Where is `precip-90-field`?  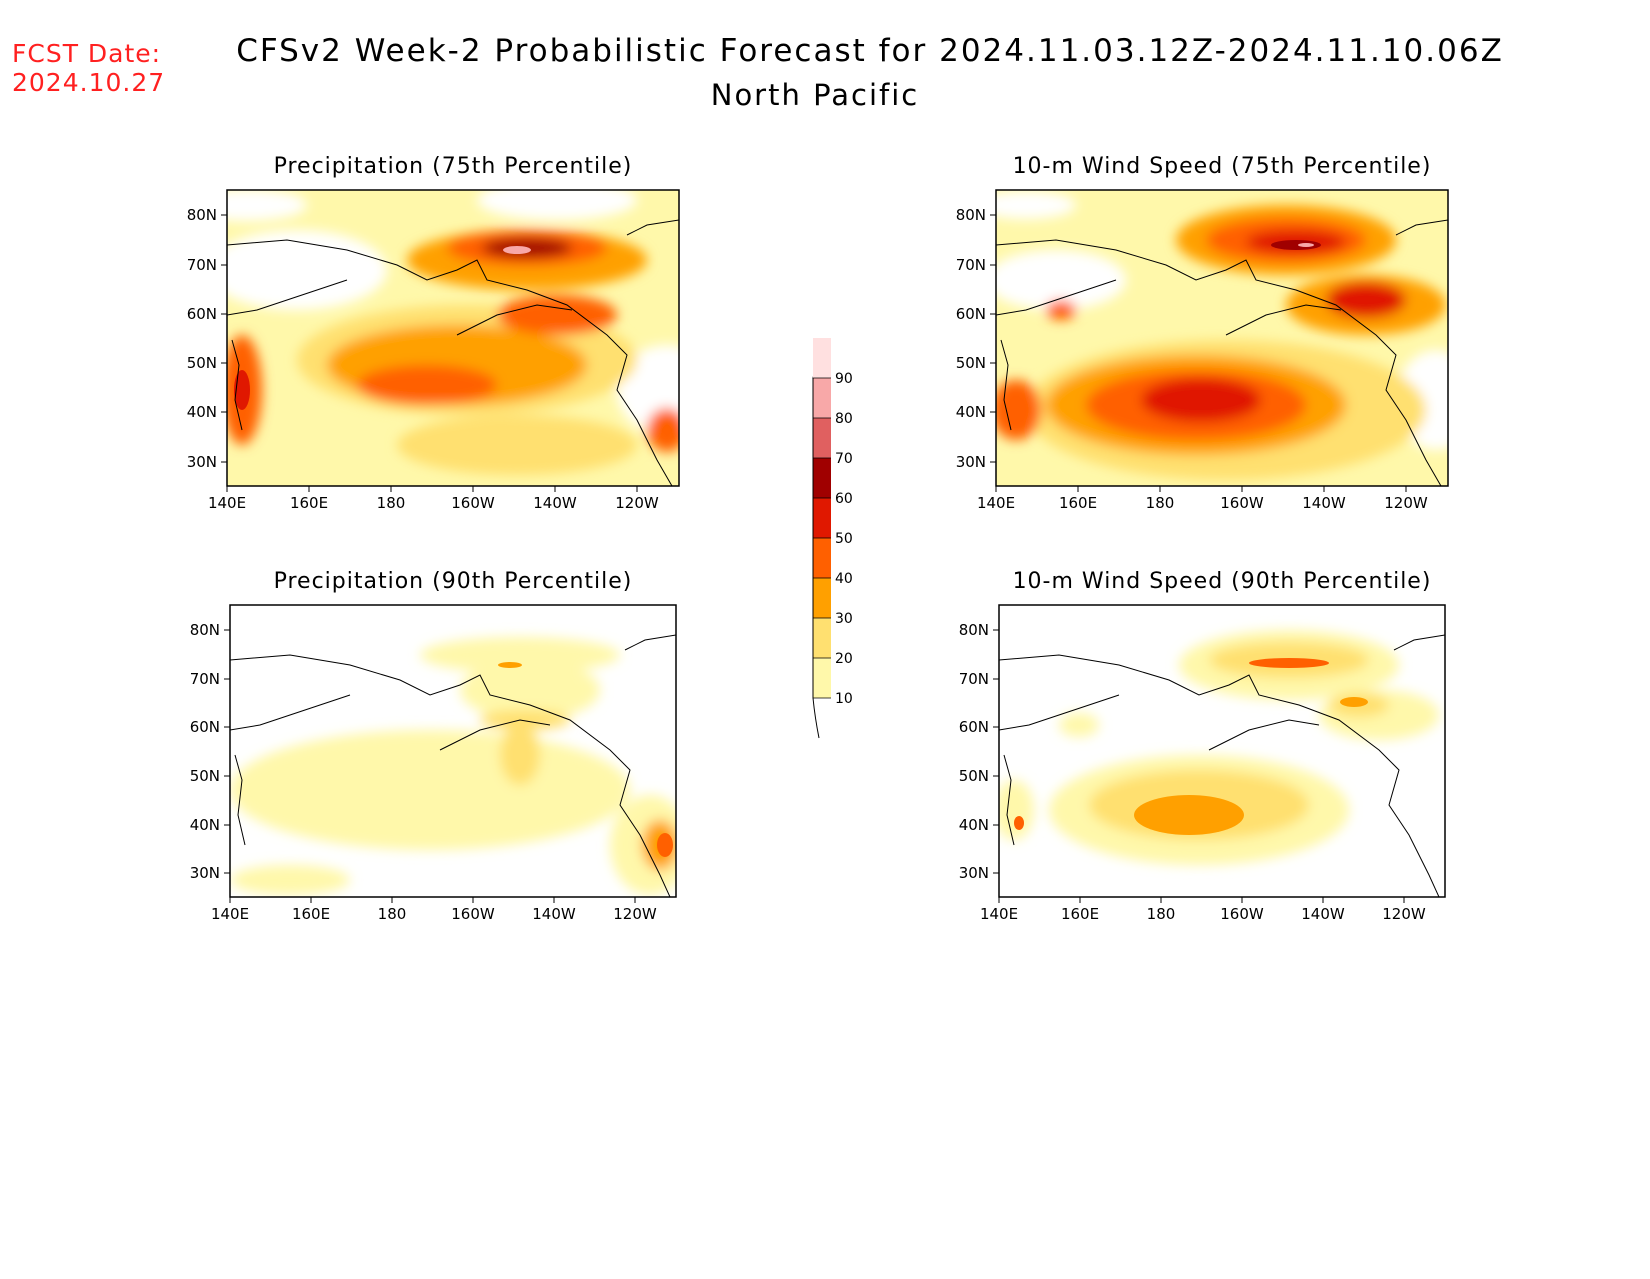
precip-90-field is located at coordinates (453, 751).